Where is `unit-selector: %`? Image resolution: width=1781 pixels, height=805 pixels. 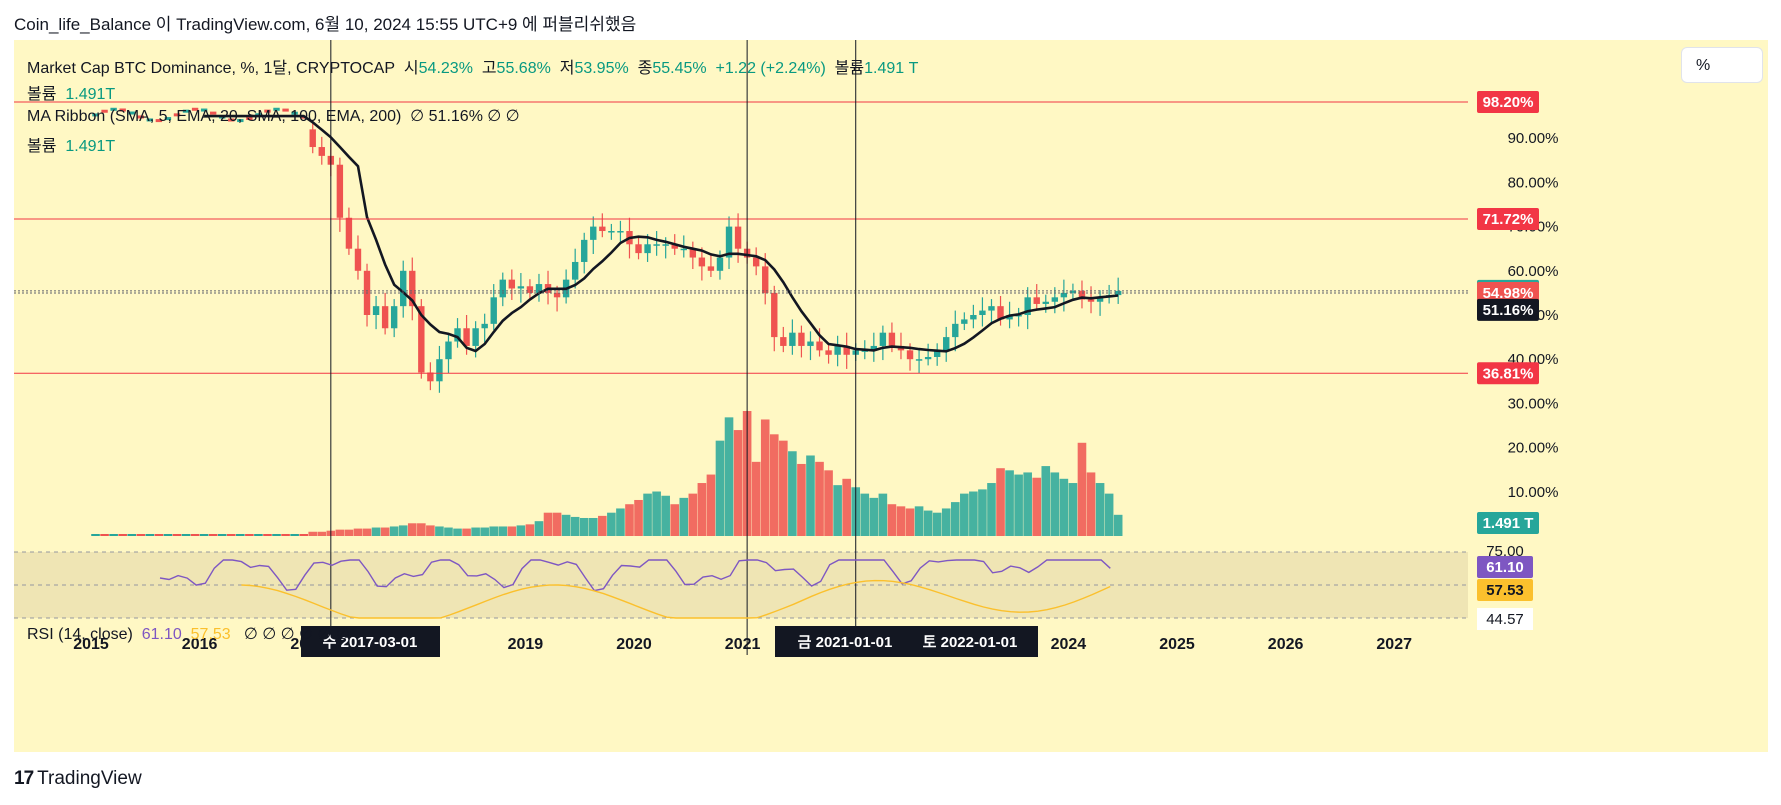
unit-selector: % is located at coordinates (1722, 65).